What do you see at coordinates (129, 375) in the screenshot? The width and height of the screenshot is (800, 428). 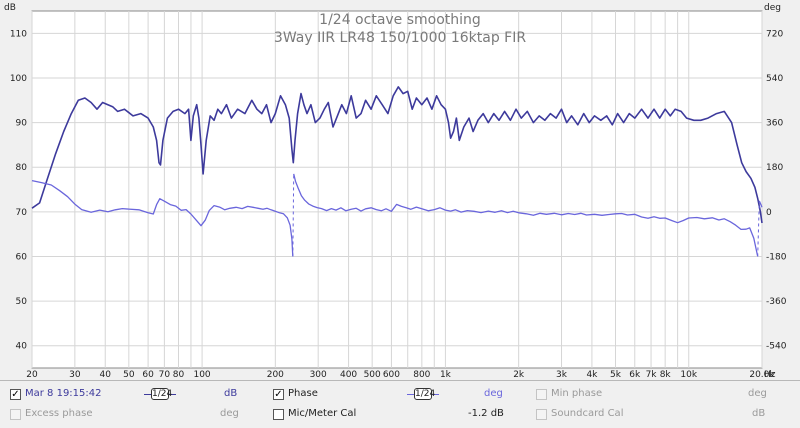 I see `x-tick-label: 50` at bounding box center [129, 375].